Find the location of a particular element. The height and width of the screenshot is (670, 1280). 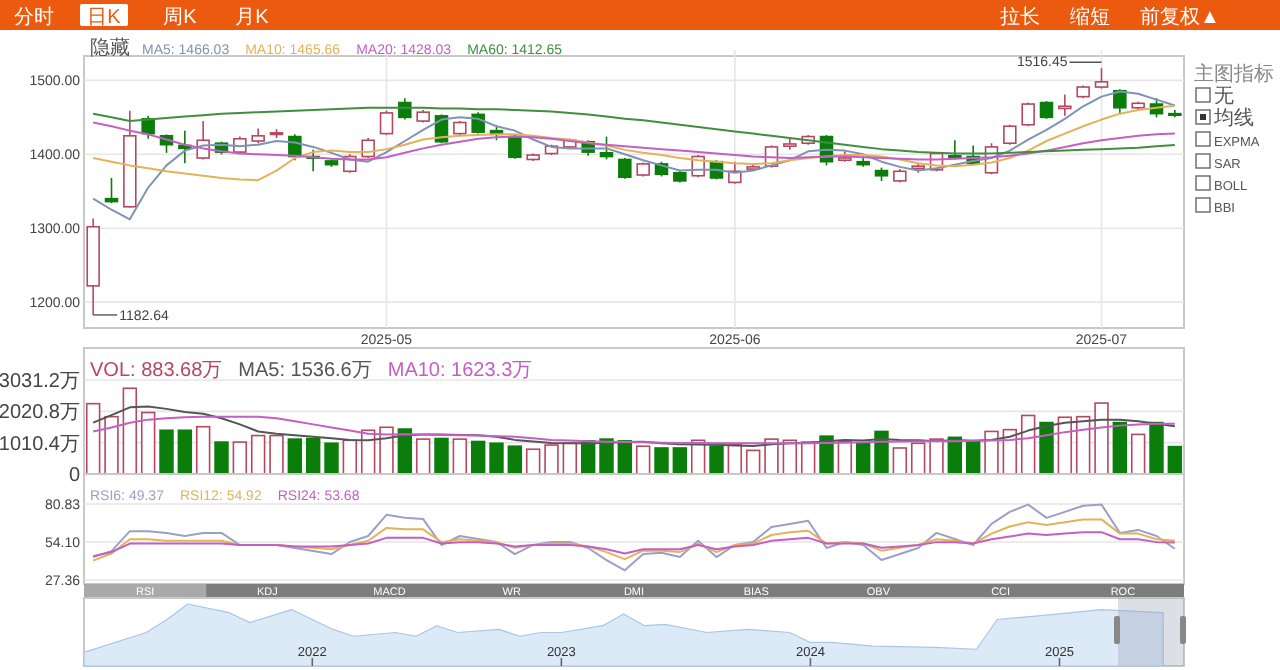

text: 月K is located at coordinates (252, 18).